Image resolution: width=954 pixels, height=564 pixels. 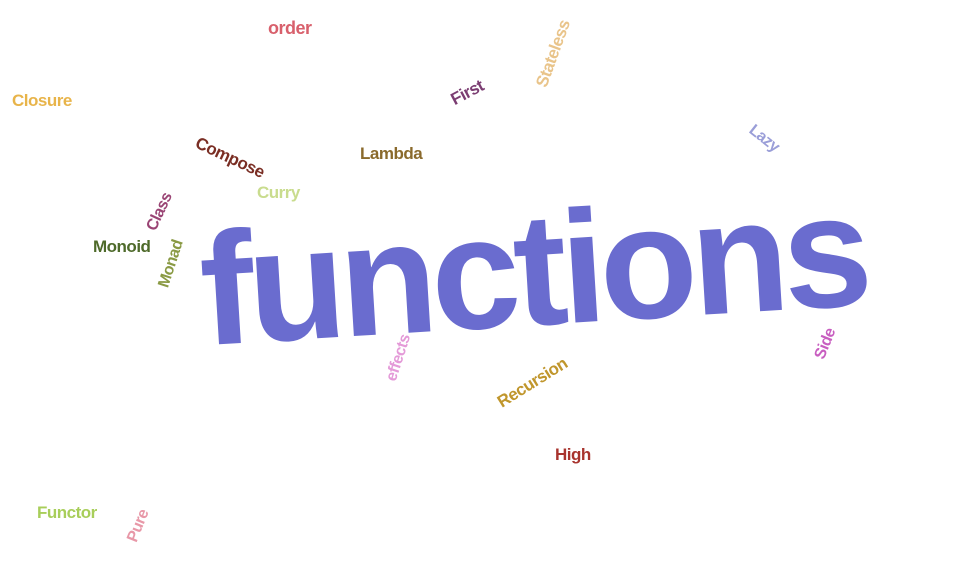 I want to click on word-order: order, so click(x=290, y=28).